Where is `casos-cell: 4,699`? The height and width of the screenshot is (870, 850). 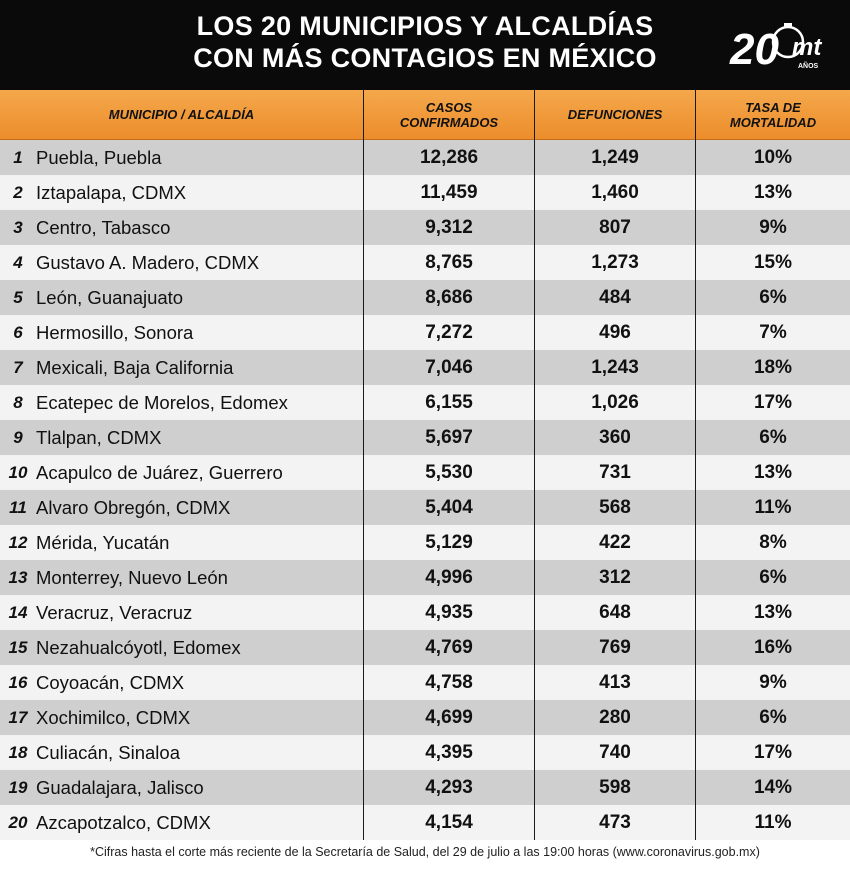
casos-cell: 4,699 is located at coordinates (449, 717).